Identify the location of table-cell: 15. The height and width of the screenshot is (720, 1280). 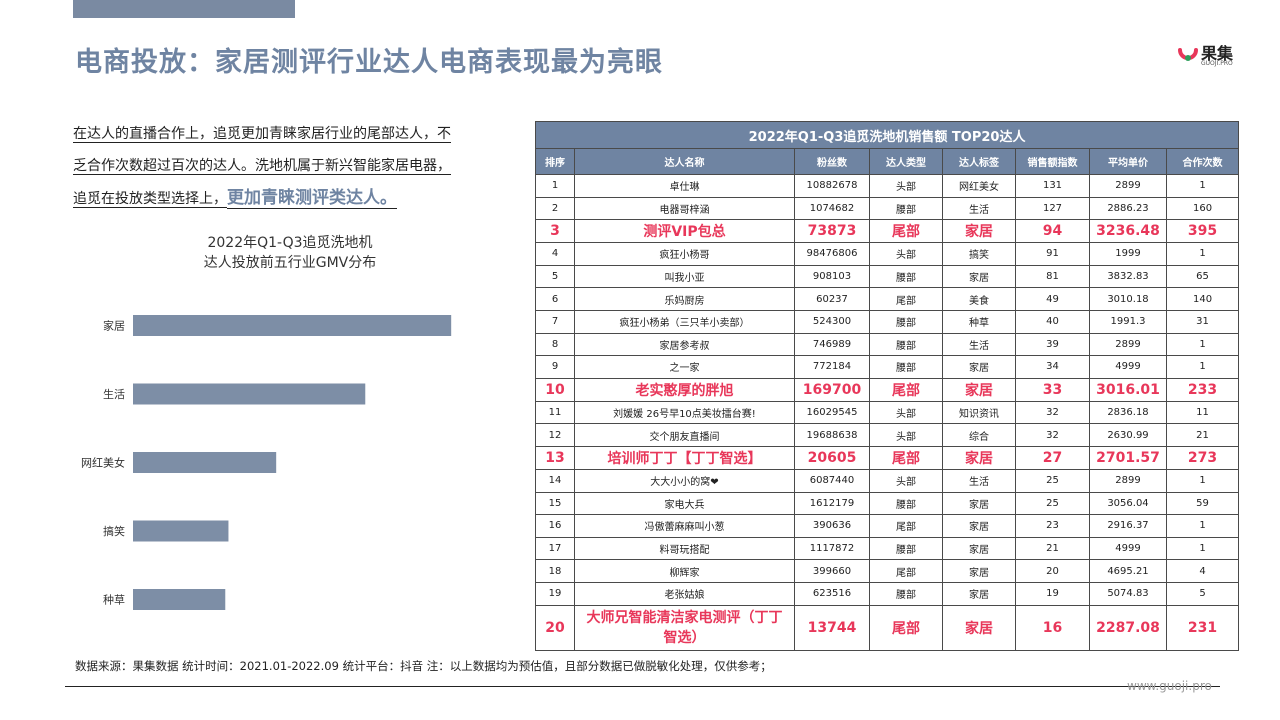
(555, 503).